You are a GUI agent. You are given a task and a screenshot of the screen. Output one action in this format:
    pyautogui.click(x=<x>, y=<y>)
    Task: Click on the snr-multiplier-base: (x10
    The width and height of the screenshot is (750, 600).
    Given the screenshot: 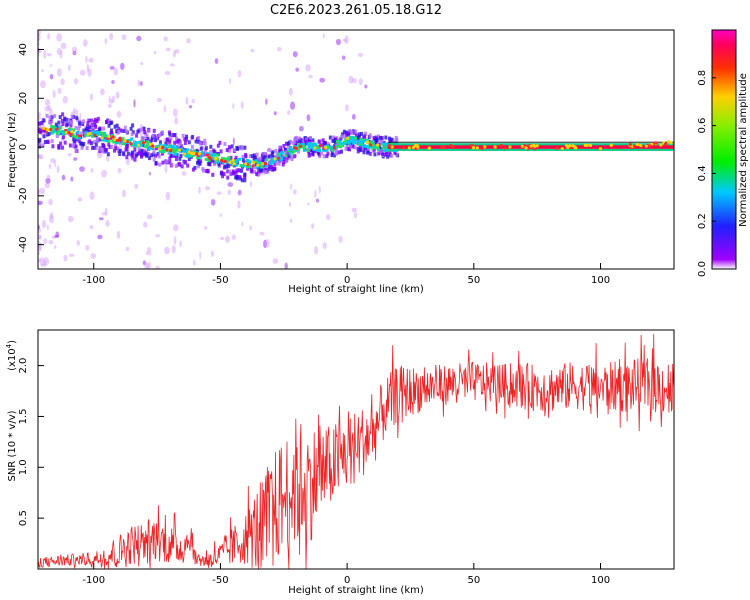 What is the action you would take?
    pyautogui.click(x=12, y=359)
    